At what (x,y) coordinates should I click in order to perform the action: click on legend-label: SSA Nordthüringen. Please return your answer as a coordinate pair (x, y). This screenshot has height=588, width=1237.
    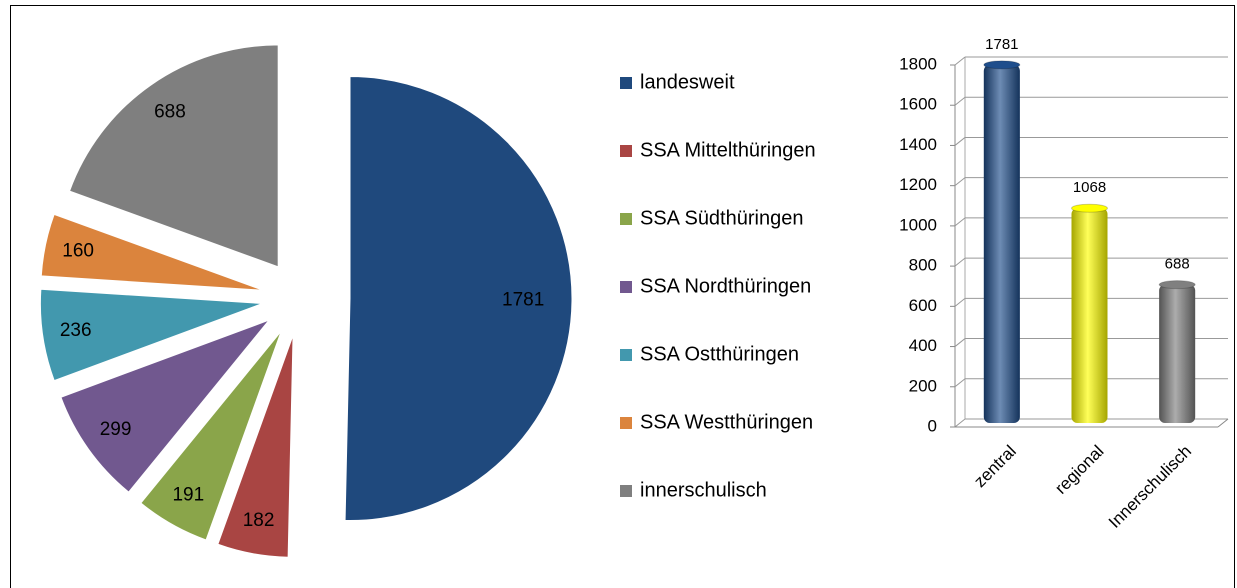
    Looking at the image, I should click on (725, 286).